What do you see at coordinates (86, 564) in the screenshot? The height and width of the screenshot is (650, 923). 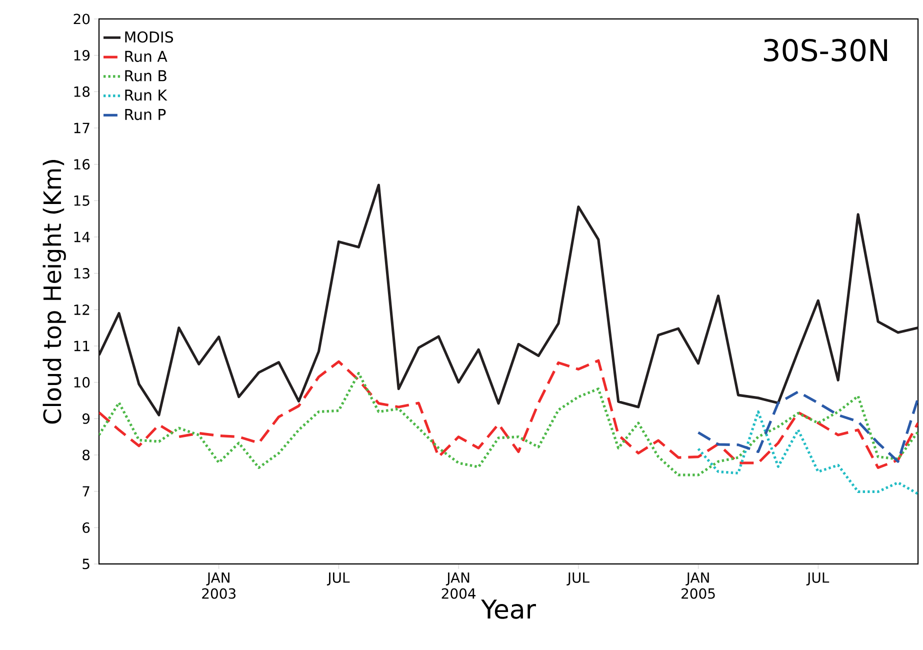 I see `y-tick-label: 5` at bounding box center [86, 564].